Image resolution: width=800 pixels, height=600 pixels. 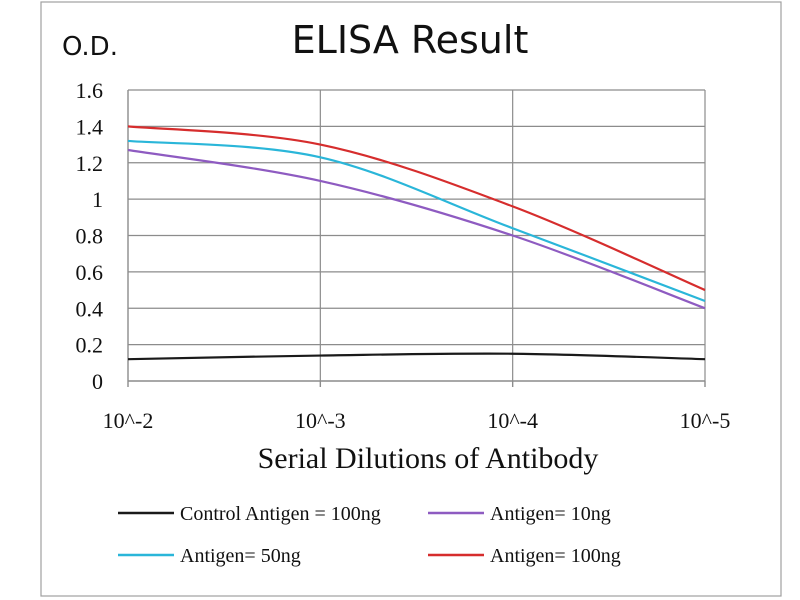 What do you see at coordinates (128, 420) in the screenshot?
I see `x-tick-label: 10^-2` at bounding box center [128, 420].